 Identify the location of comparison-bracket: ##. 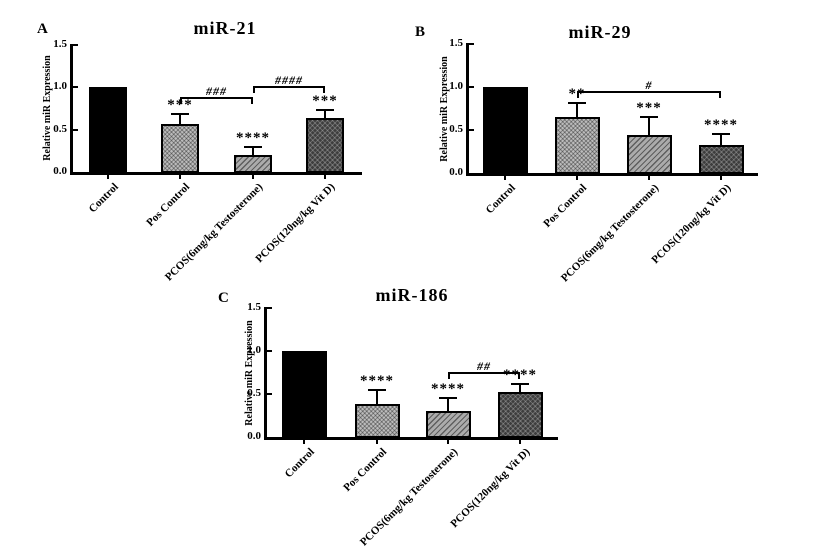
(484, 369).